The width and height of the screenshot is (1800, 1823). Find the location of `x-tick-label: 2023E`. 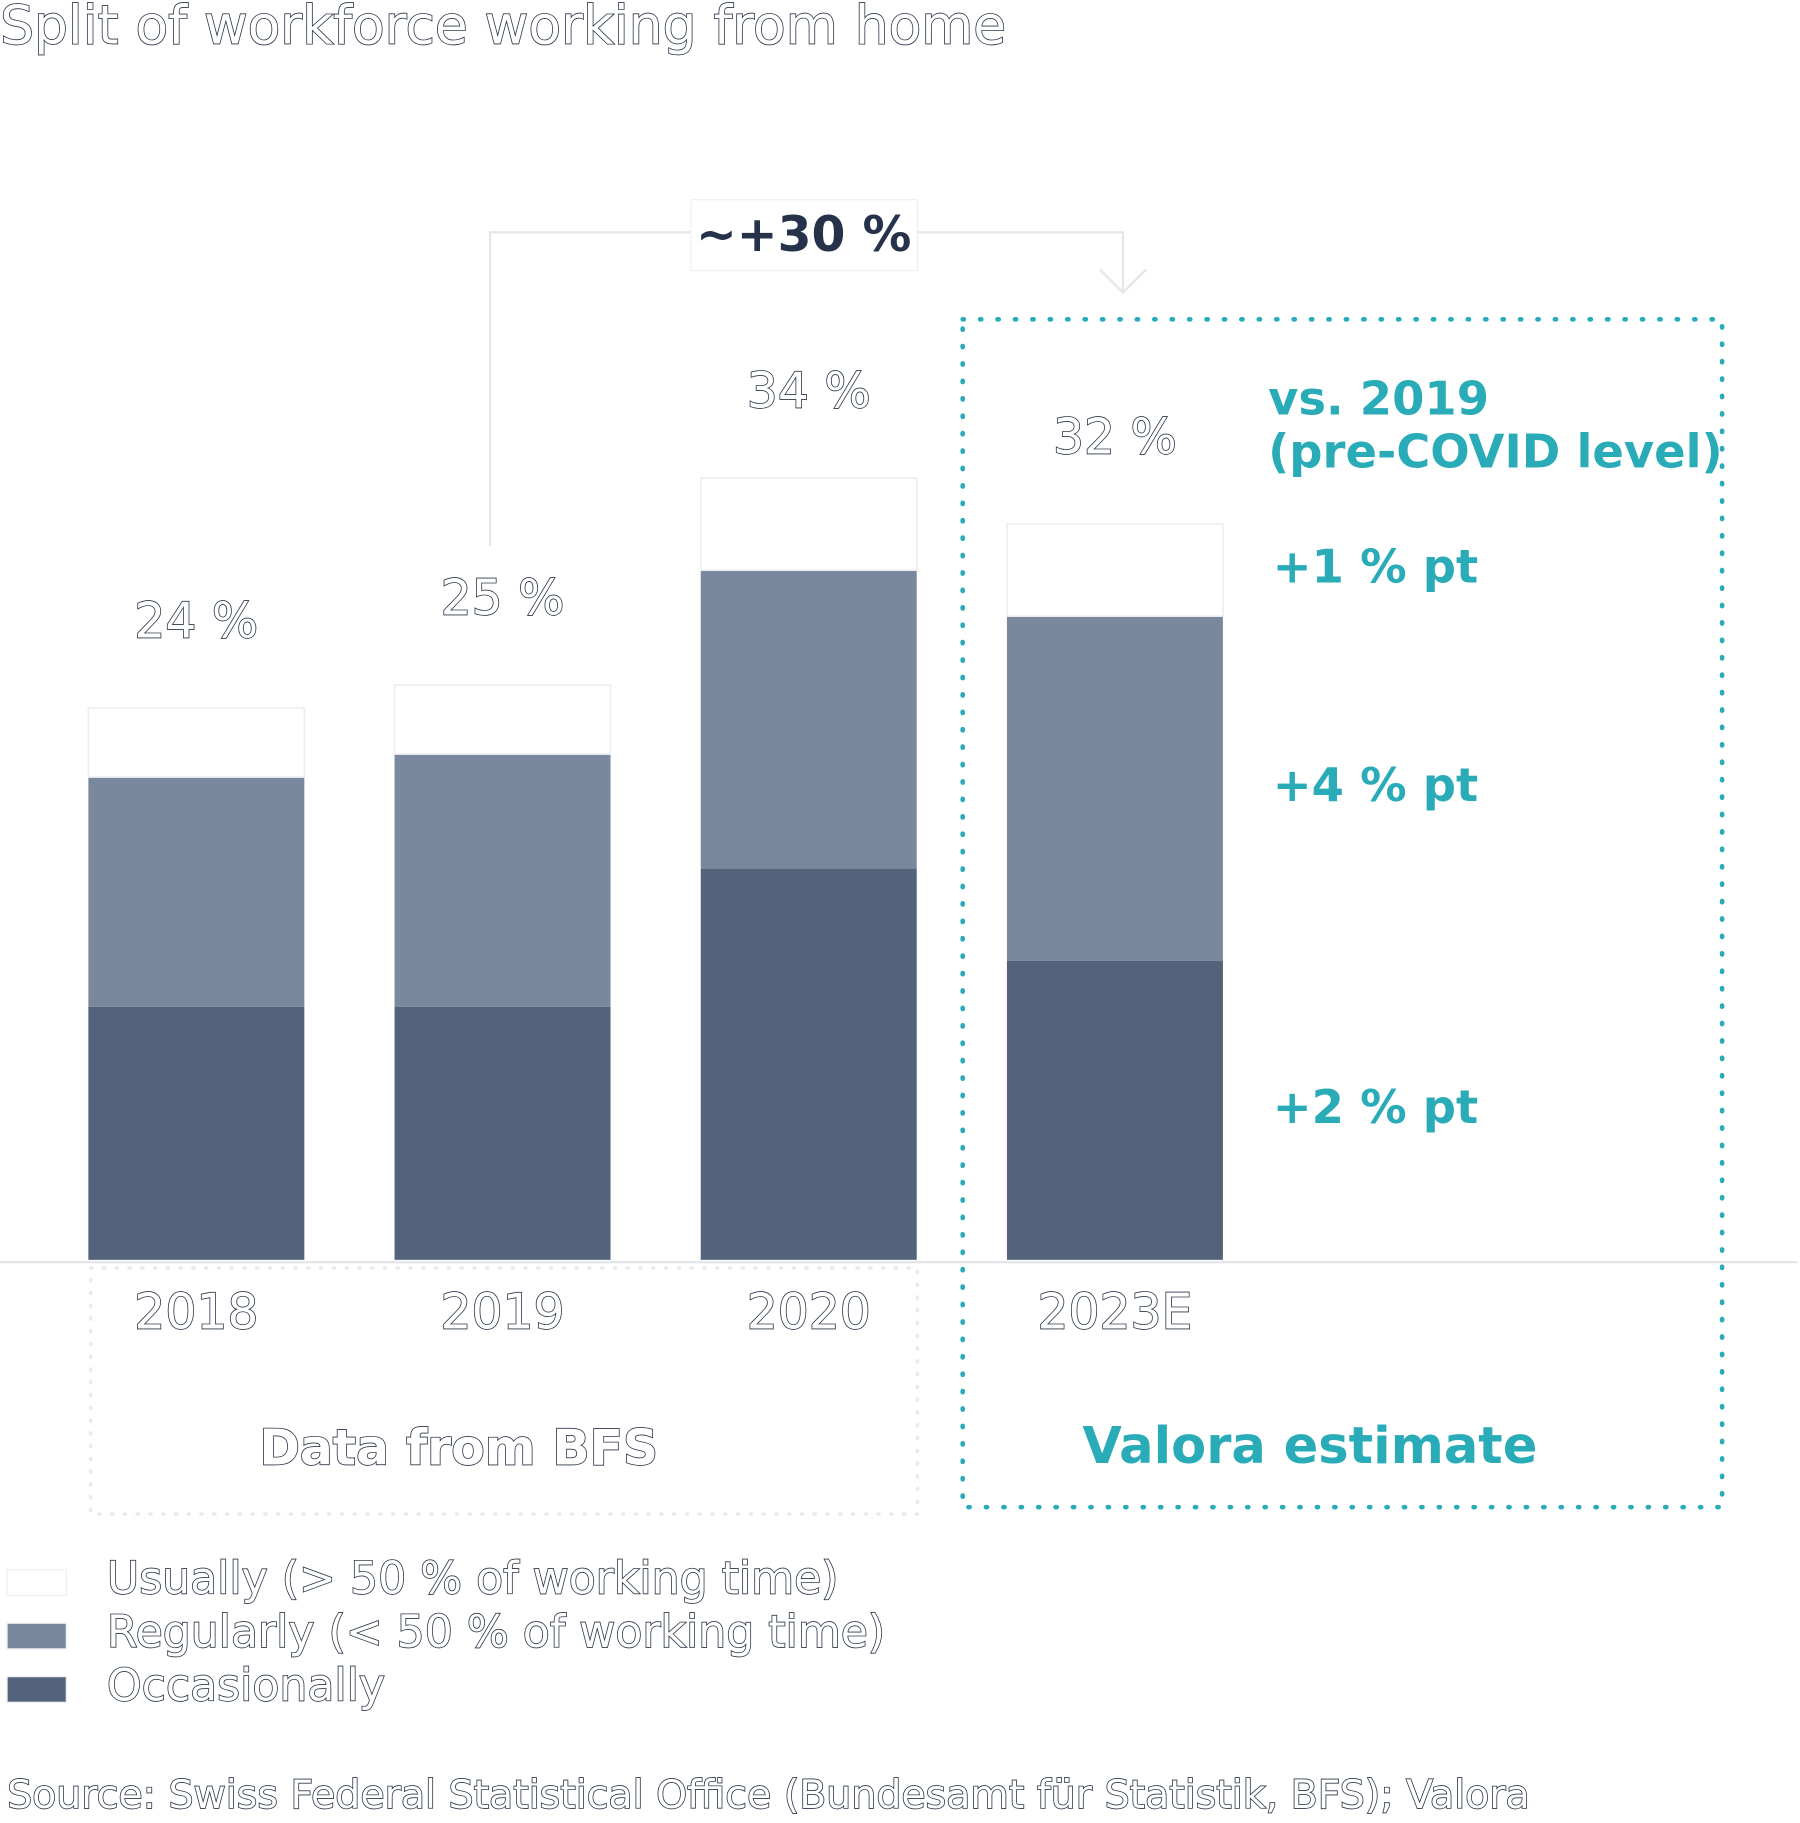

x-tick-label: 2023E is located at coordinates (1114, 1313).